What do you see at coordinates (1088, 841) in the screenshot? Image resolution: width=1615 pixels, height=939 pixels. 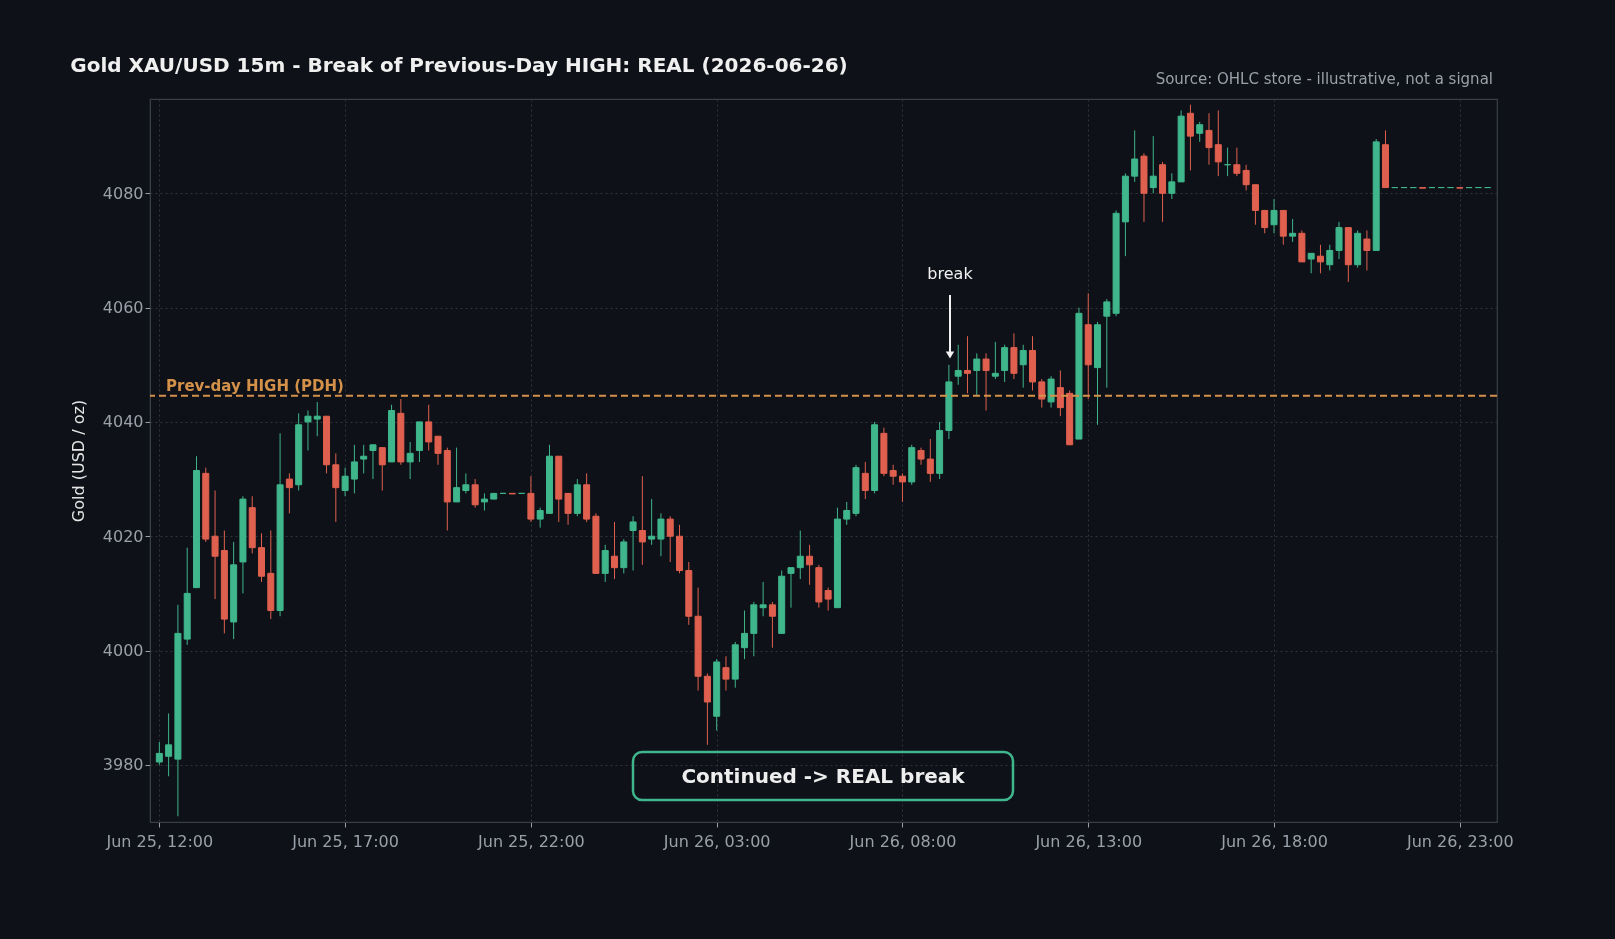 I see `x-tick-label: Jun 26, 13:00` at bounding box center [1088, 841].